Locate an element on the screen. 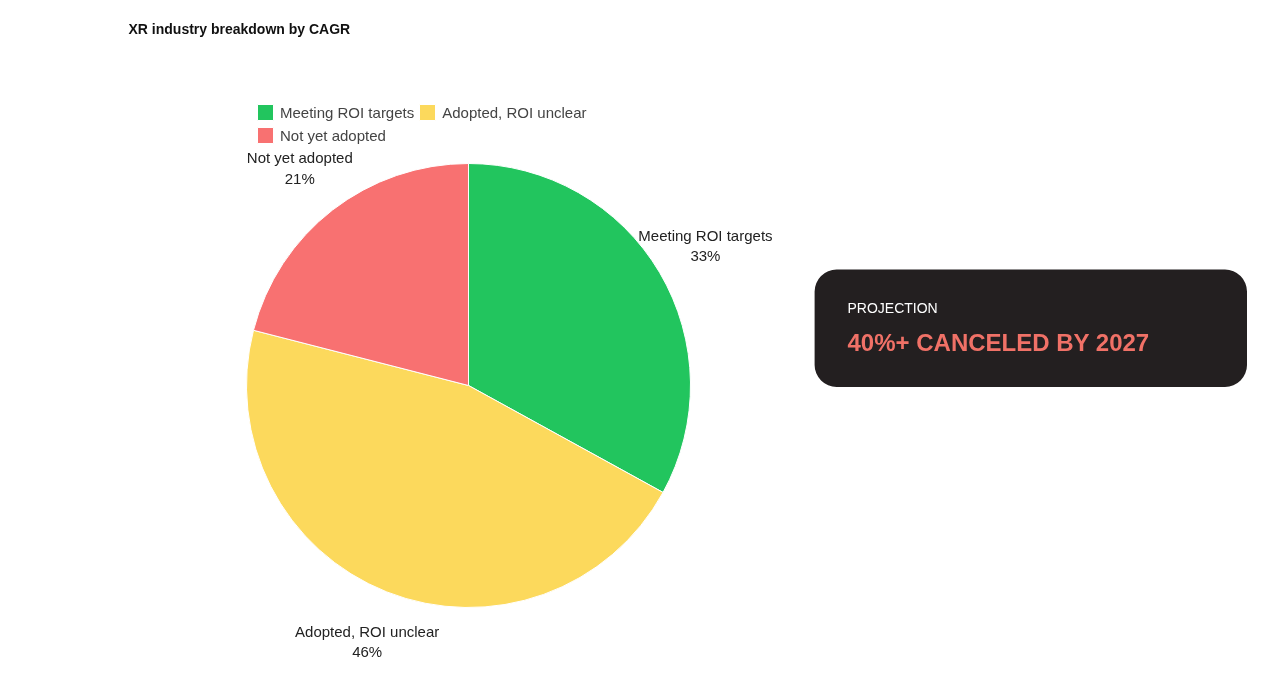  slice-label: Not yet adopted is located at coordinates (299, 158).